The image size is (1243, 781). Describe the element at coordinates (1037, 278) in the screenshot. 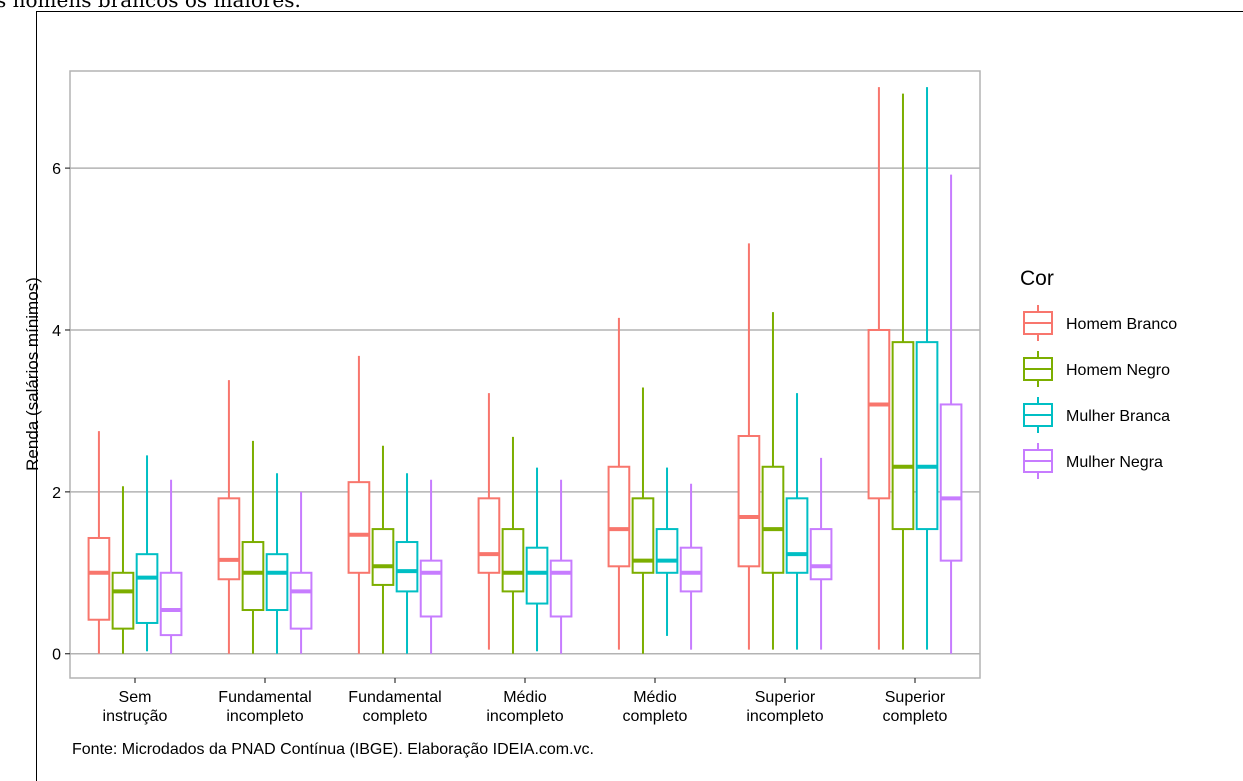

I see `legend-title: Cor` at that location.